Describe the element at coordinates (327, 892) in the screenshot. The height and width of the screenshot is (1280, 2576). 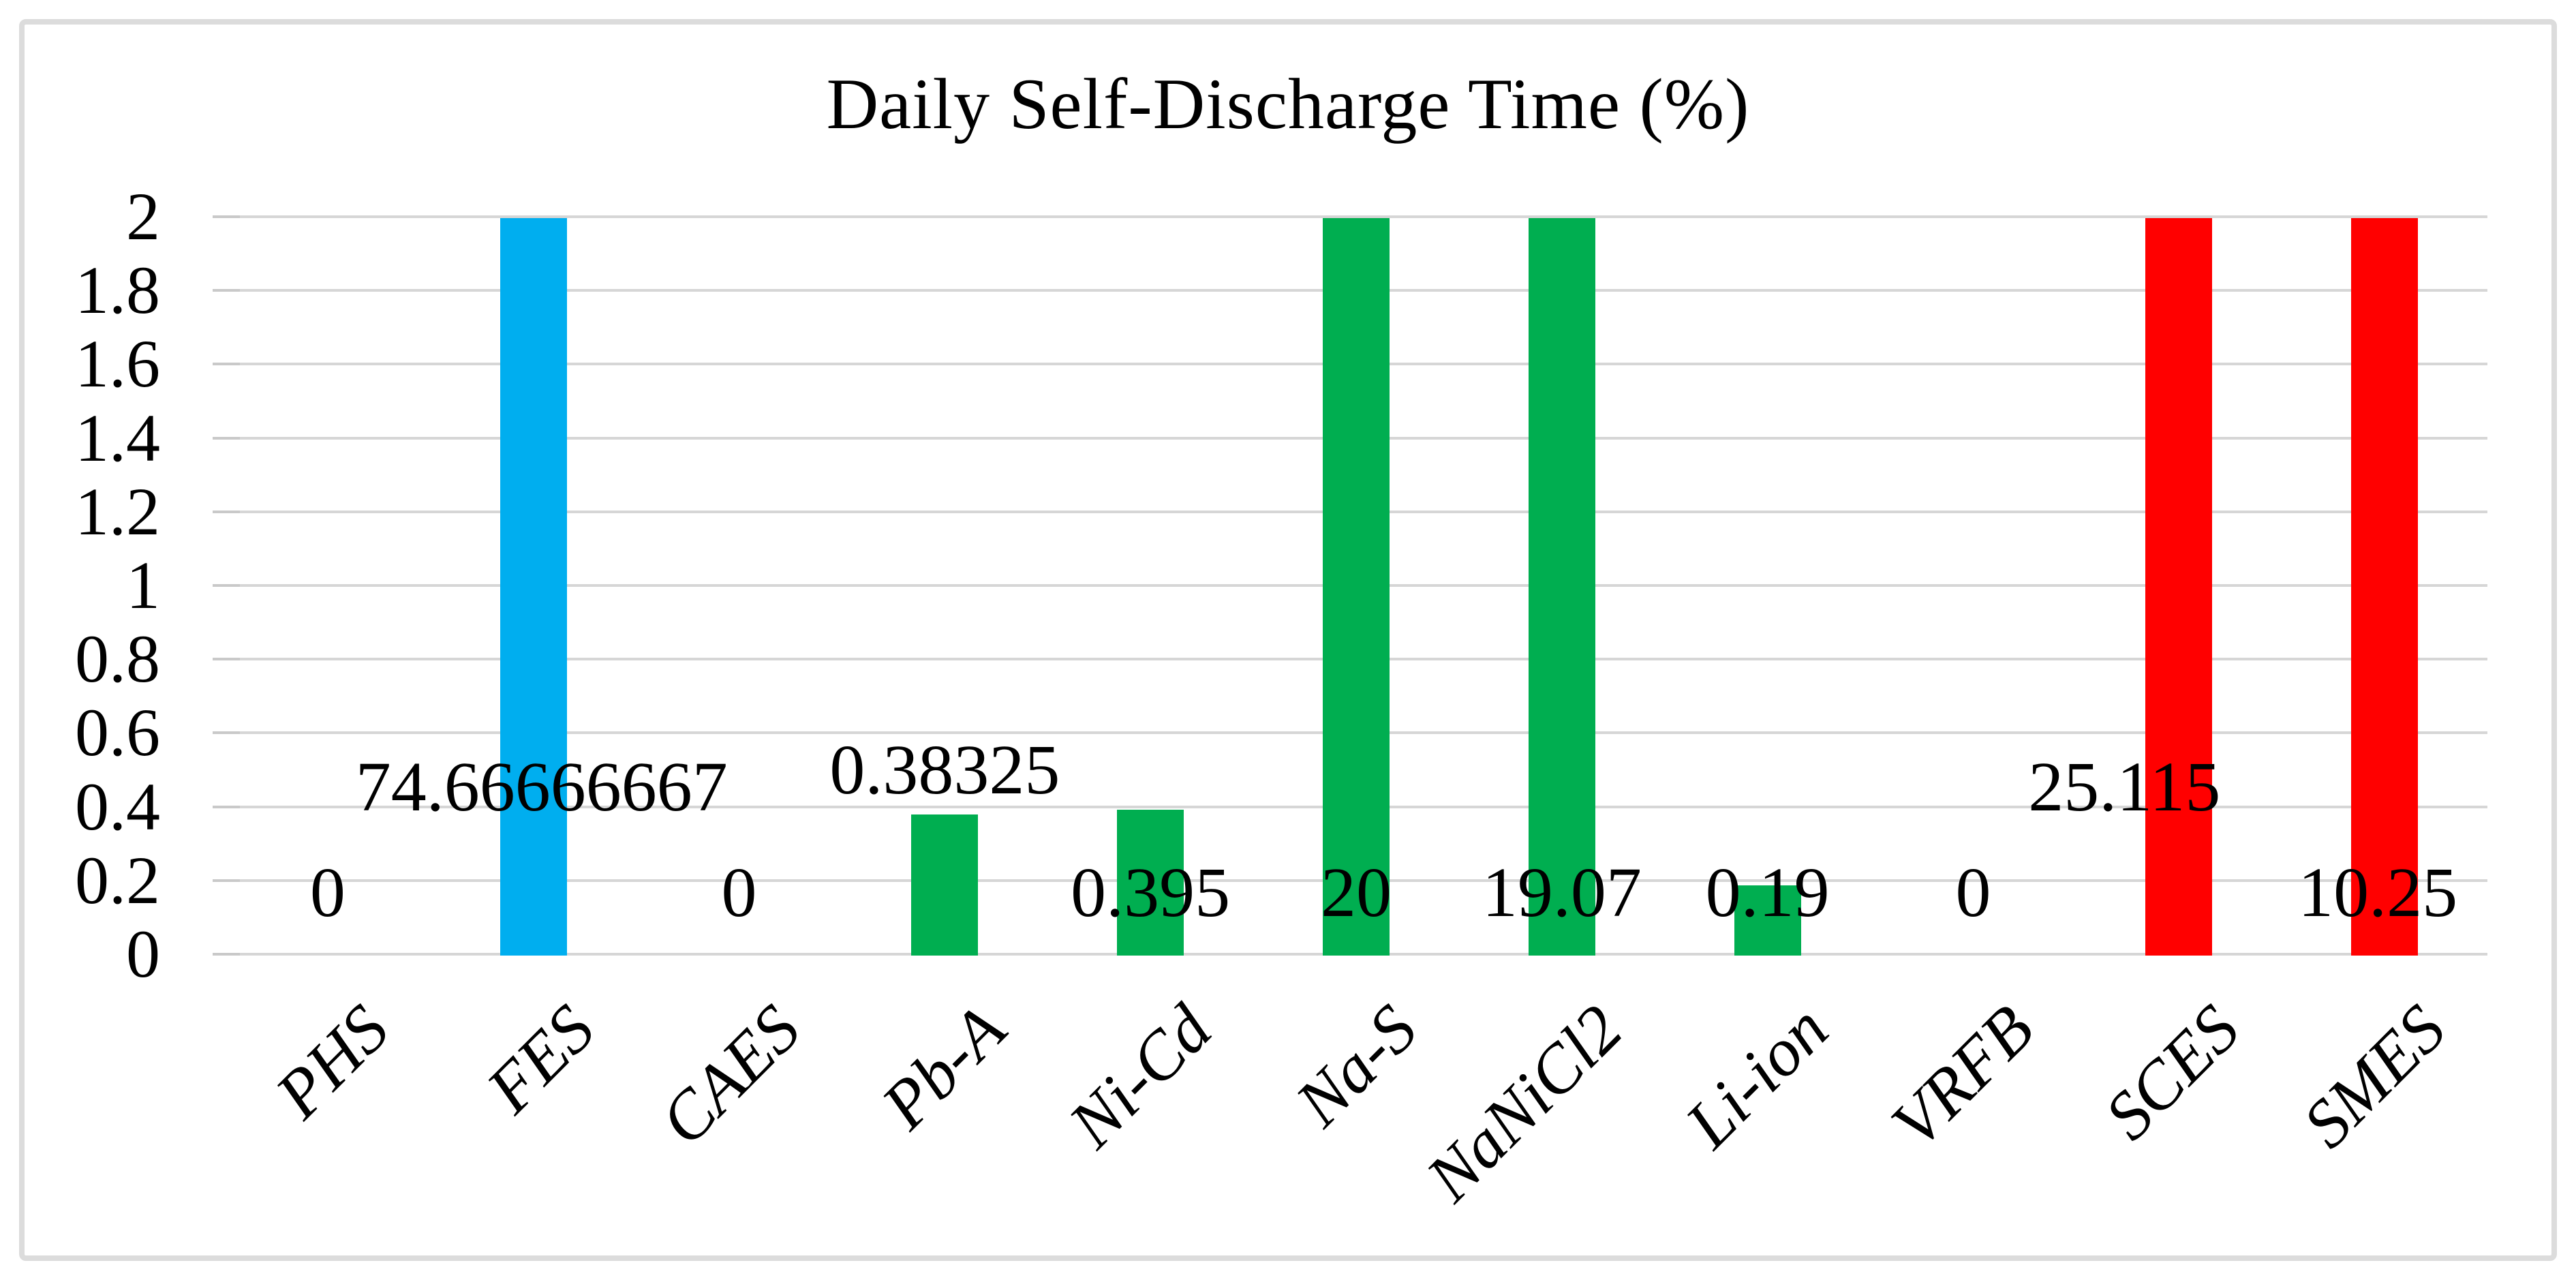
I see `data-label-PHS: 0` at that location.